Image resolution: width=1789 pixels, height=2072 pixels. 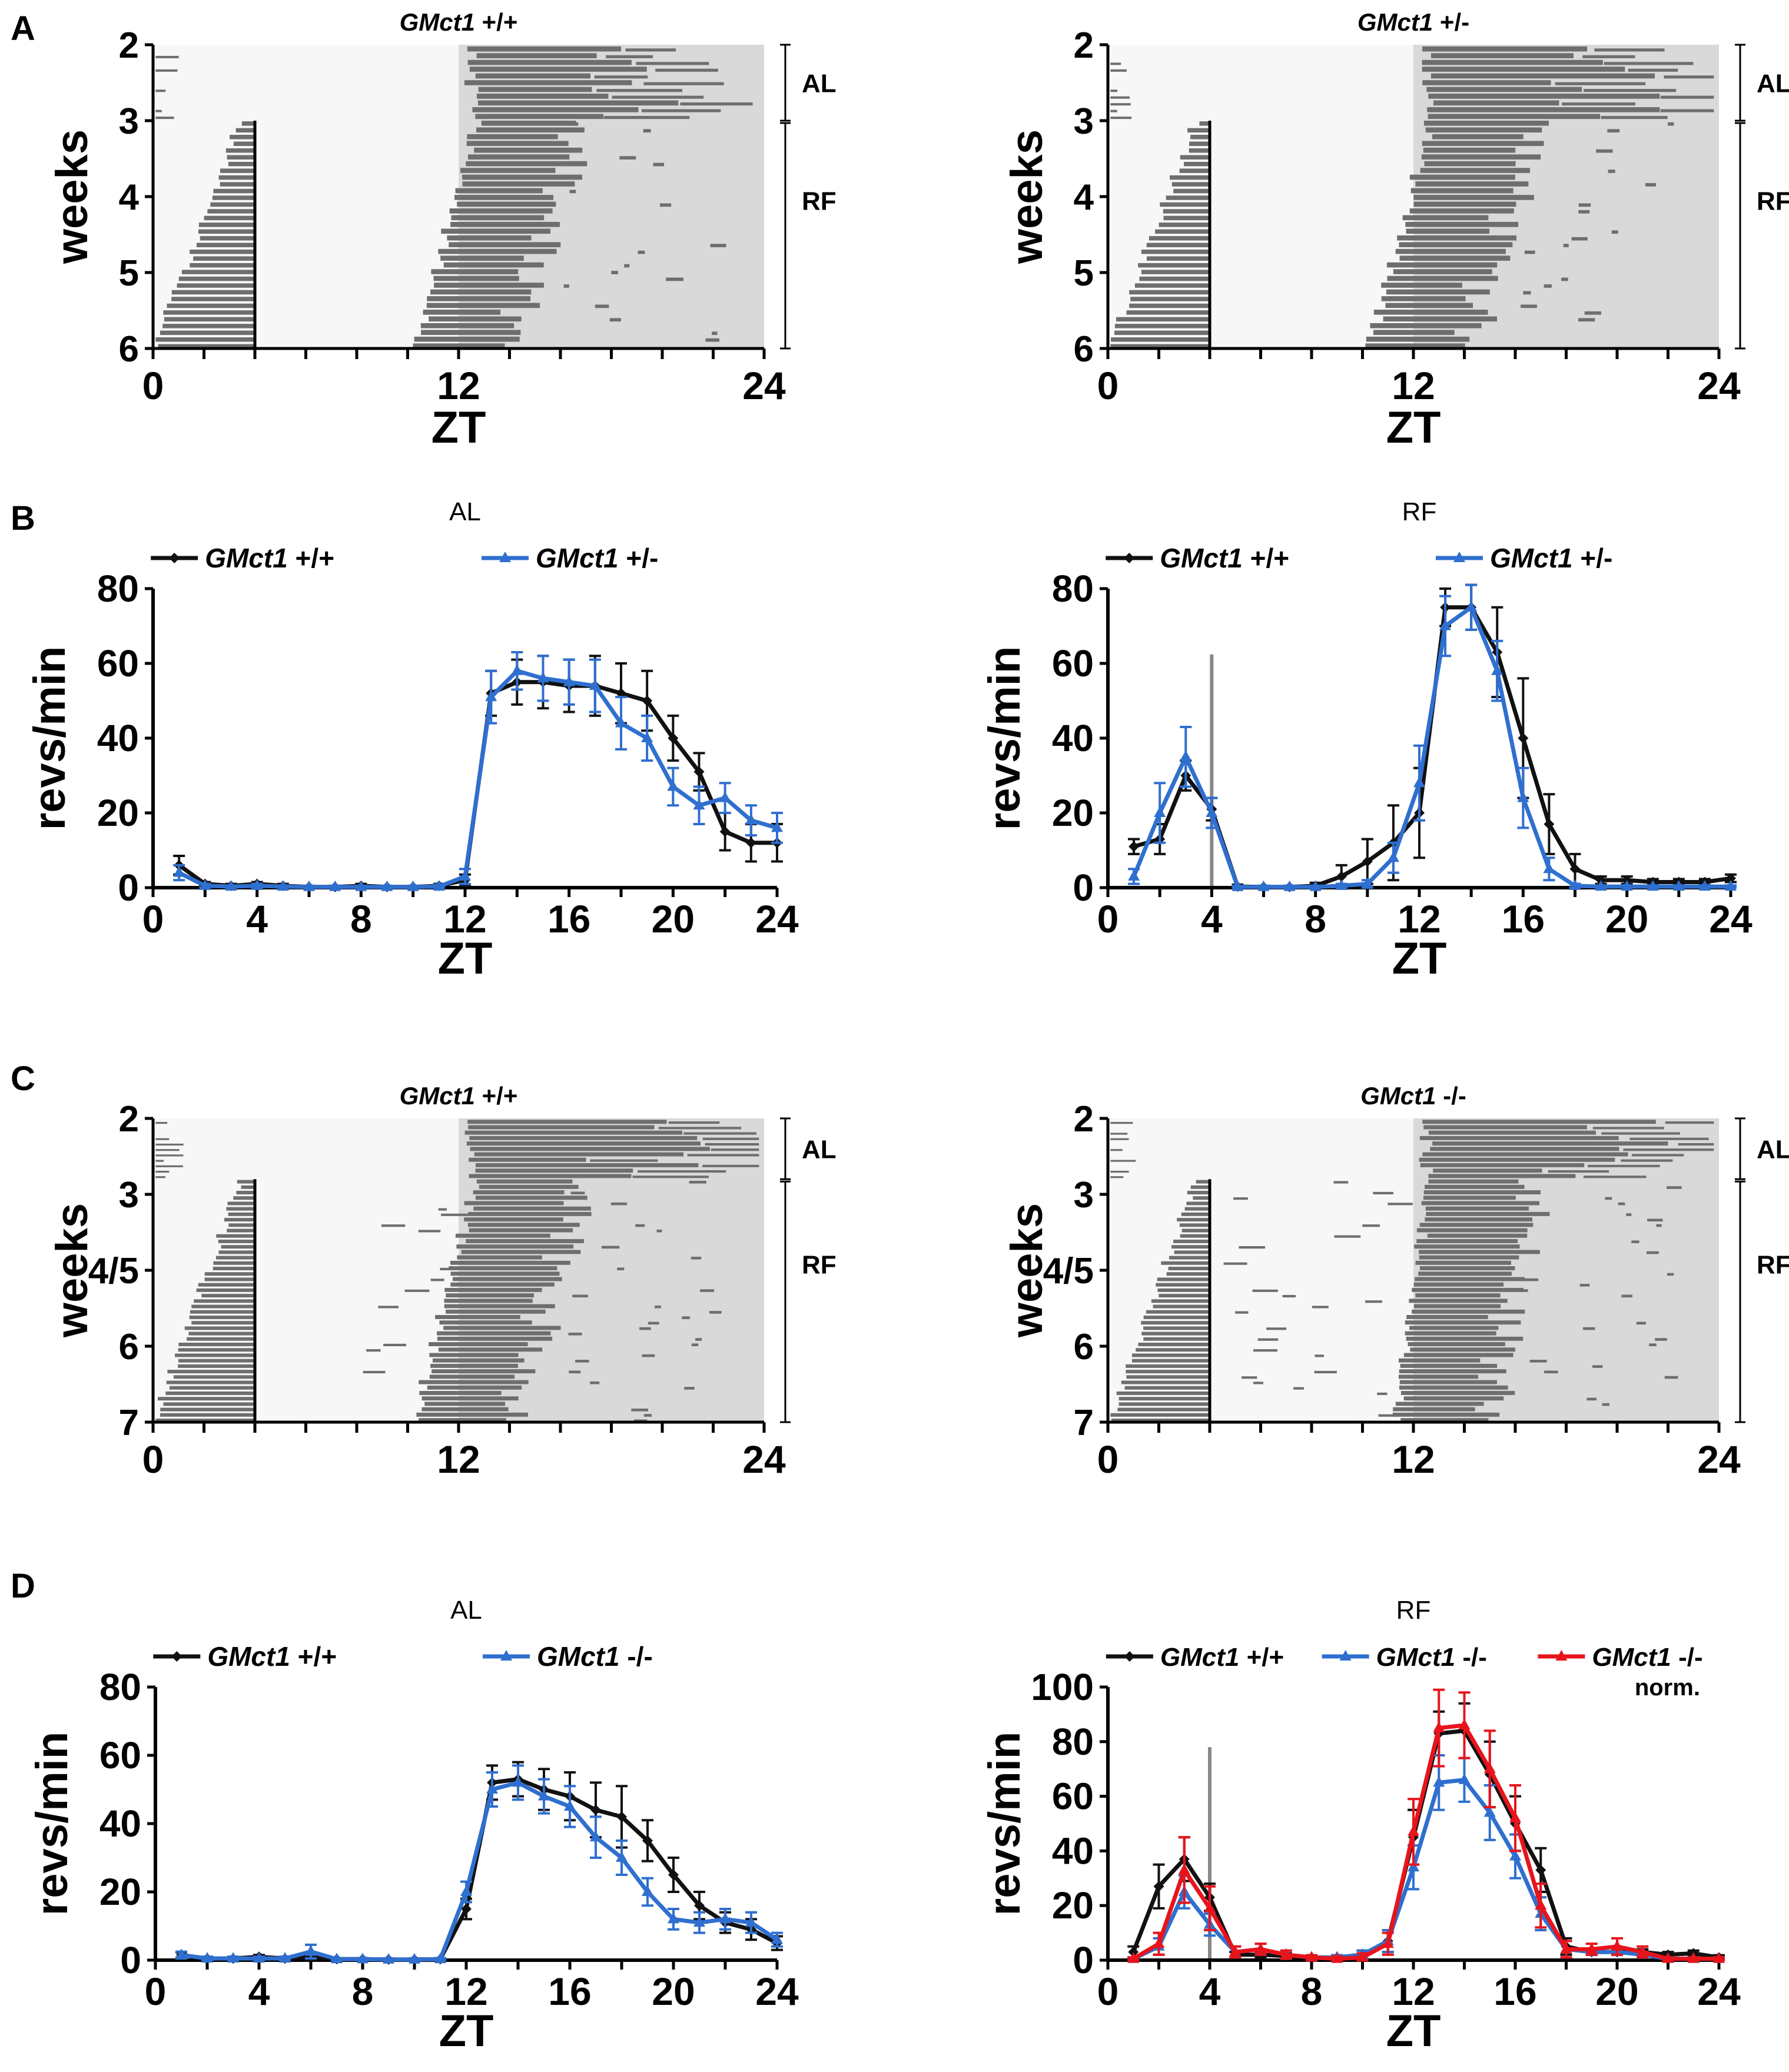 What do you see at coordinates (1260, 196) in the screenshot?
I see `light-phase-bg` at bounding box center [1260, 196].